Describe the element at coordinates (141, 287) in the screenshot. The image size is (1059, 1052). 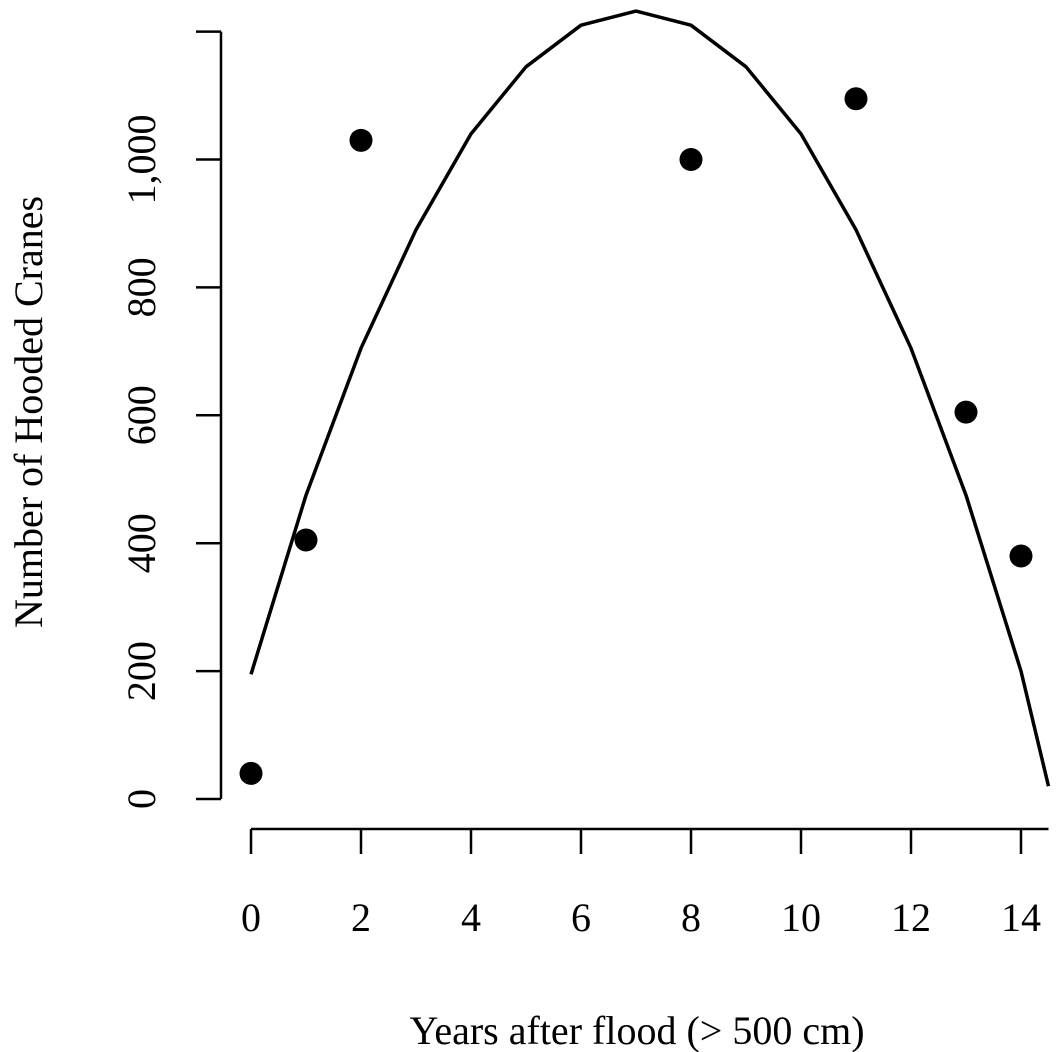
I see `y-tick-label: 800` at that location.